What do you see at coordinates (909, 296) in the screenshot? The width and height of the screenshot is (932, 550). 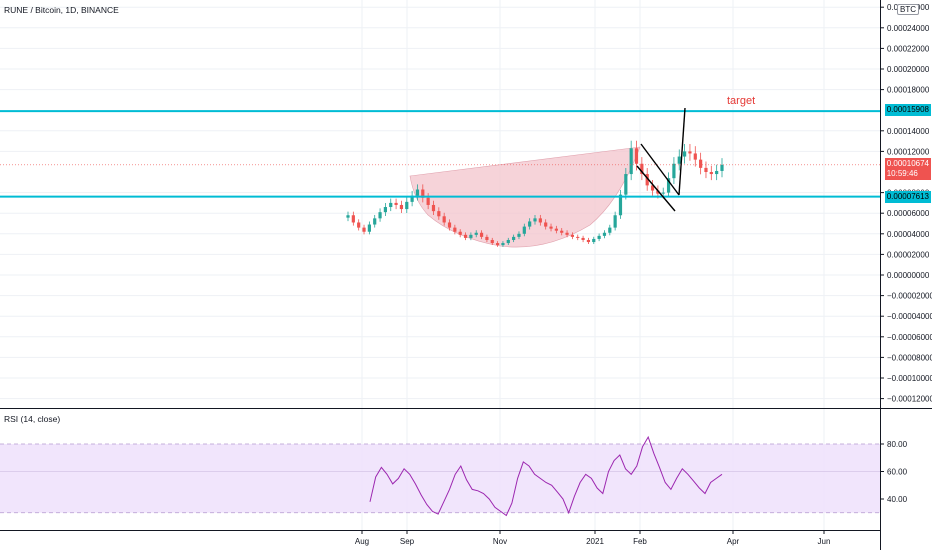 I see `price-tick-label: −0.00002000` at bounding box center [909, 296].